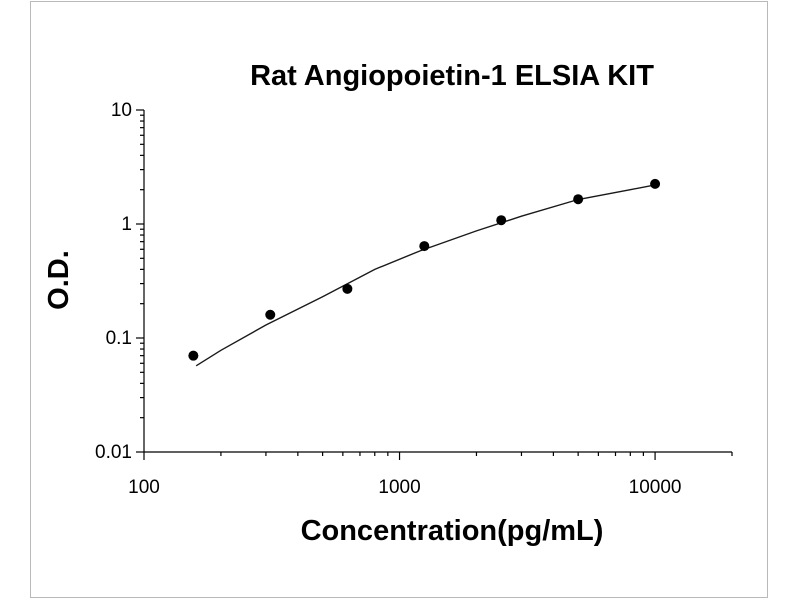 The width and height of the screenshot is (800, 600). I want to click on y-tick-label: 1, so click(126, 224).